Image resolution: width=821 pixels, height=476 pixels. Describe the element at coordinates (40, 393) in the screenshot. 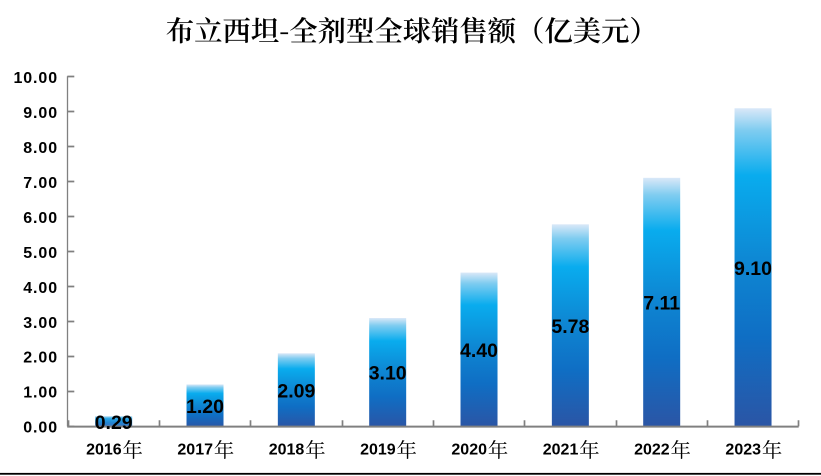

I see `svg-text: 1.00` at that location.